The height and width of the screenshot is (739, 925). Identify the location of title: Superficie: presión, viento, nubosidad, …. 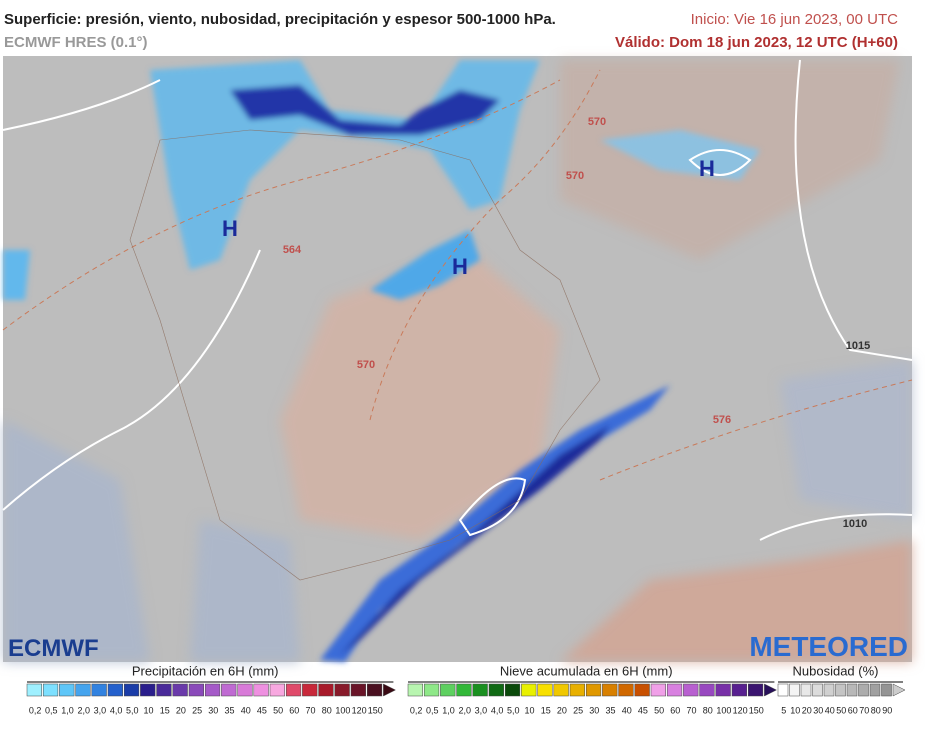
(280, 19).